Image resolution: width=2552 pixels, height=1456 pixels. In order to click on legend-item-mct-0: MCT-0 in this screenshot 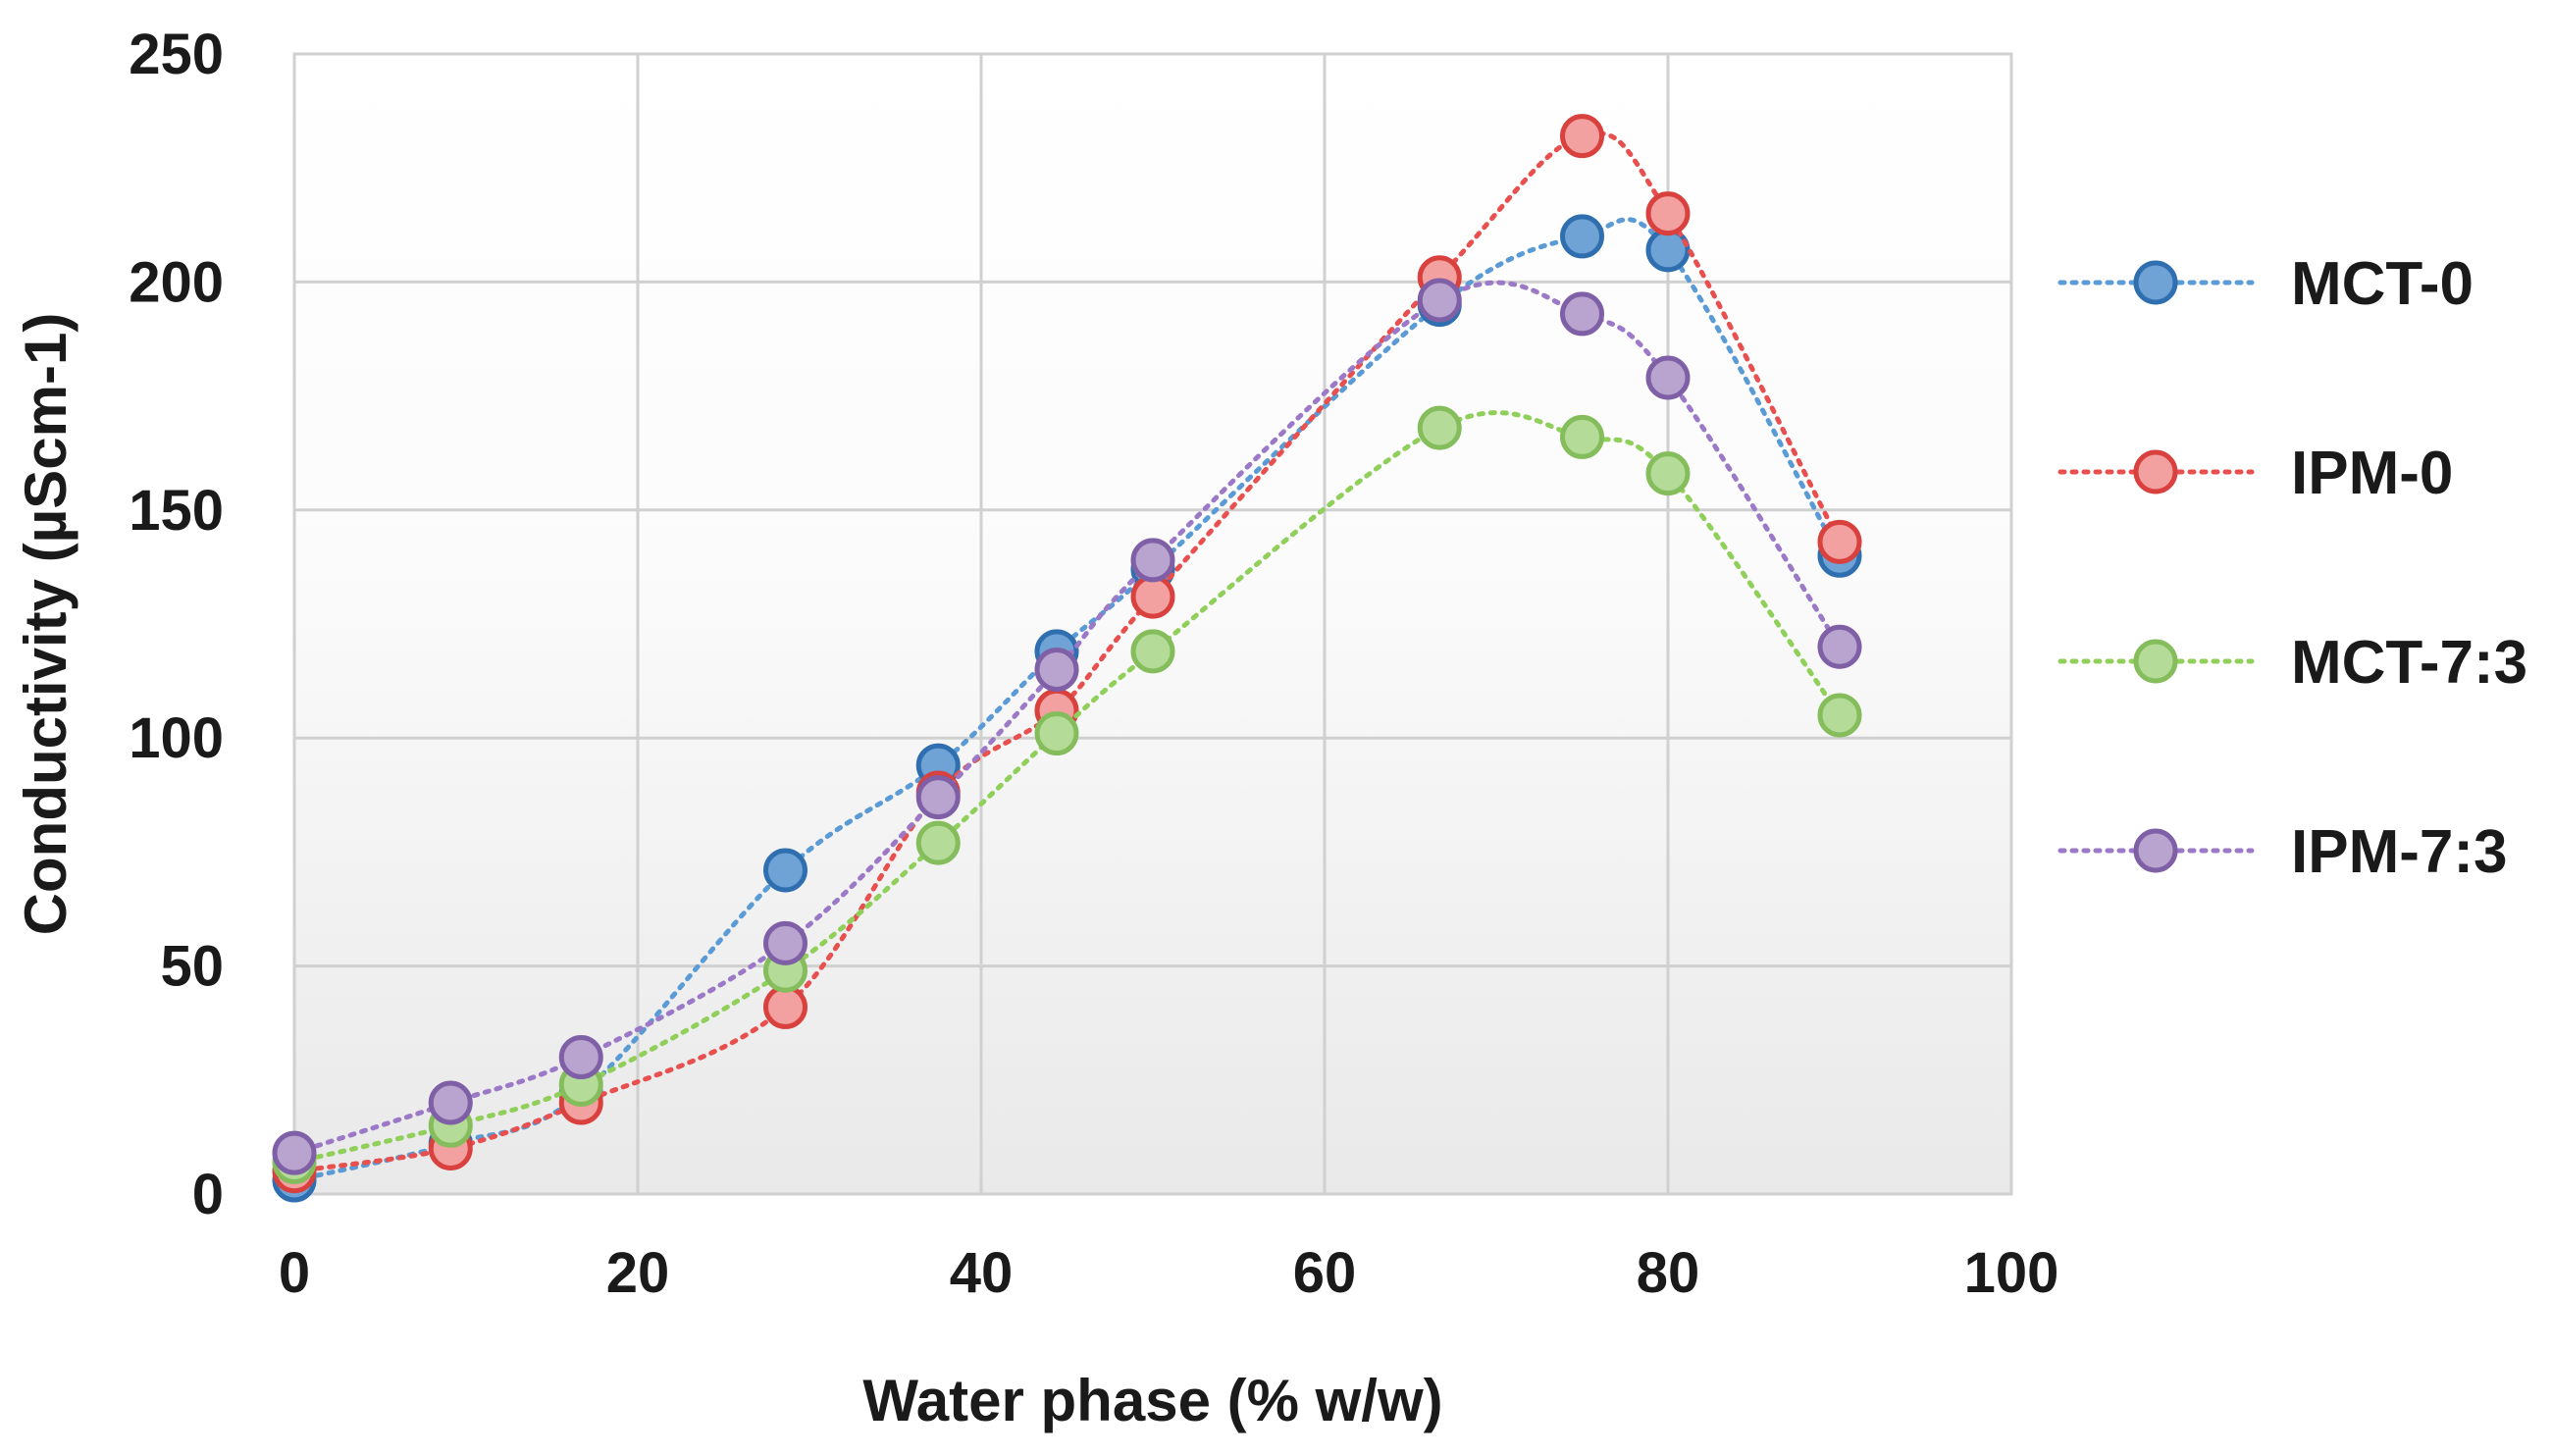, I will do `click(2266, 284)`.